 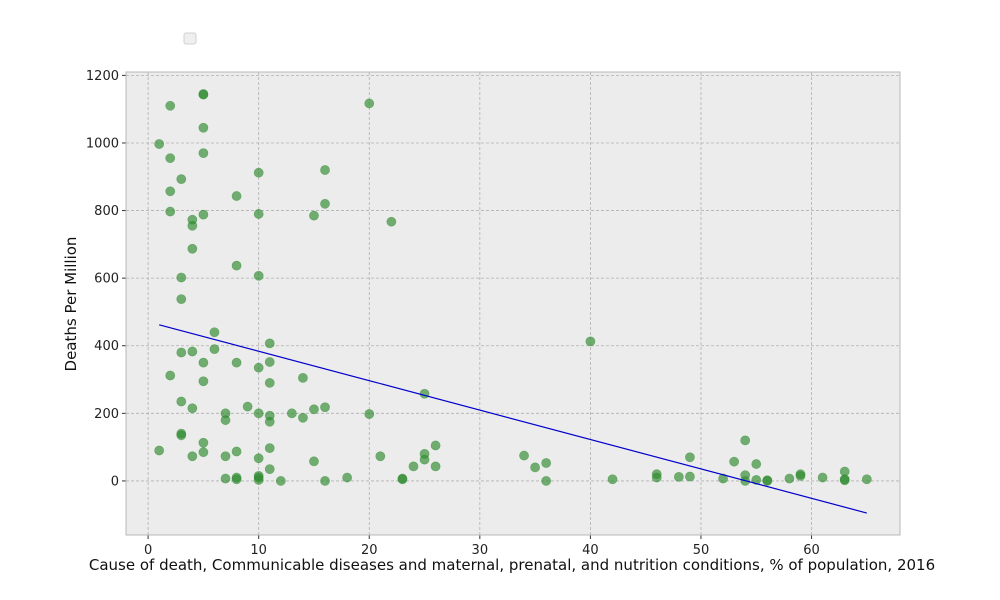 What do you see at coordinates (480, 550) in the screenshot?
I see `x-tick-label: 30` at bounding box center [480, 550].